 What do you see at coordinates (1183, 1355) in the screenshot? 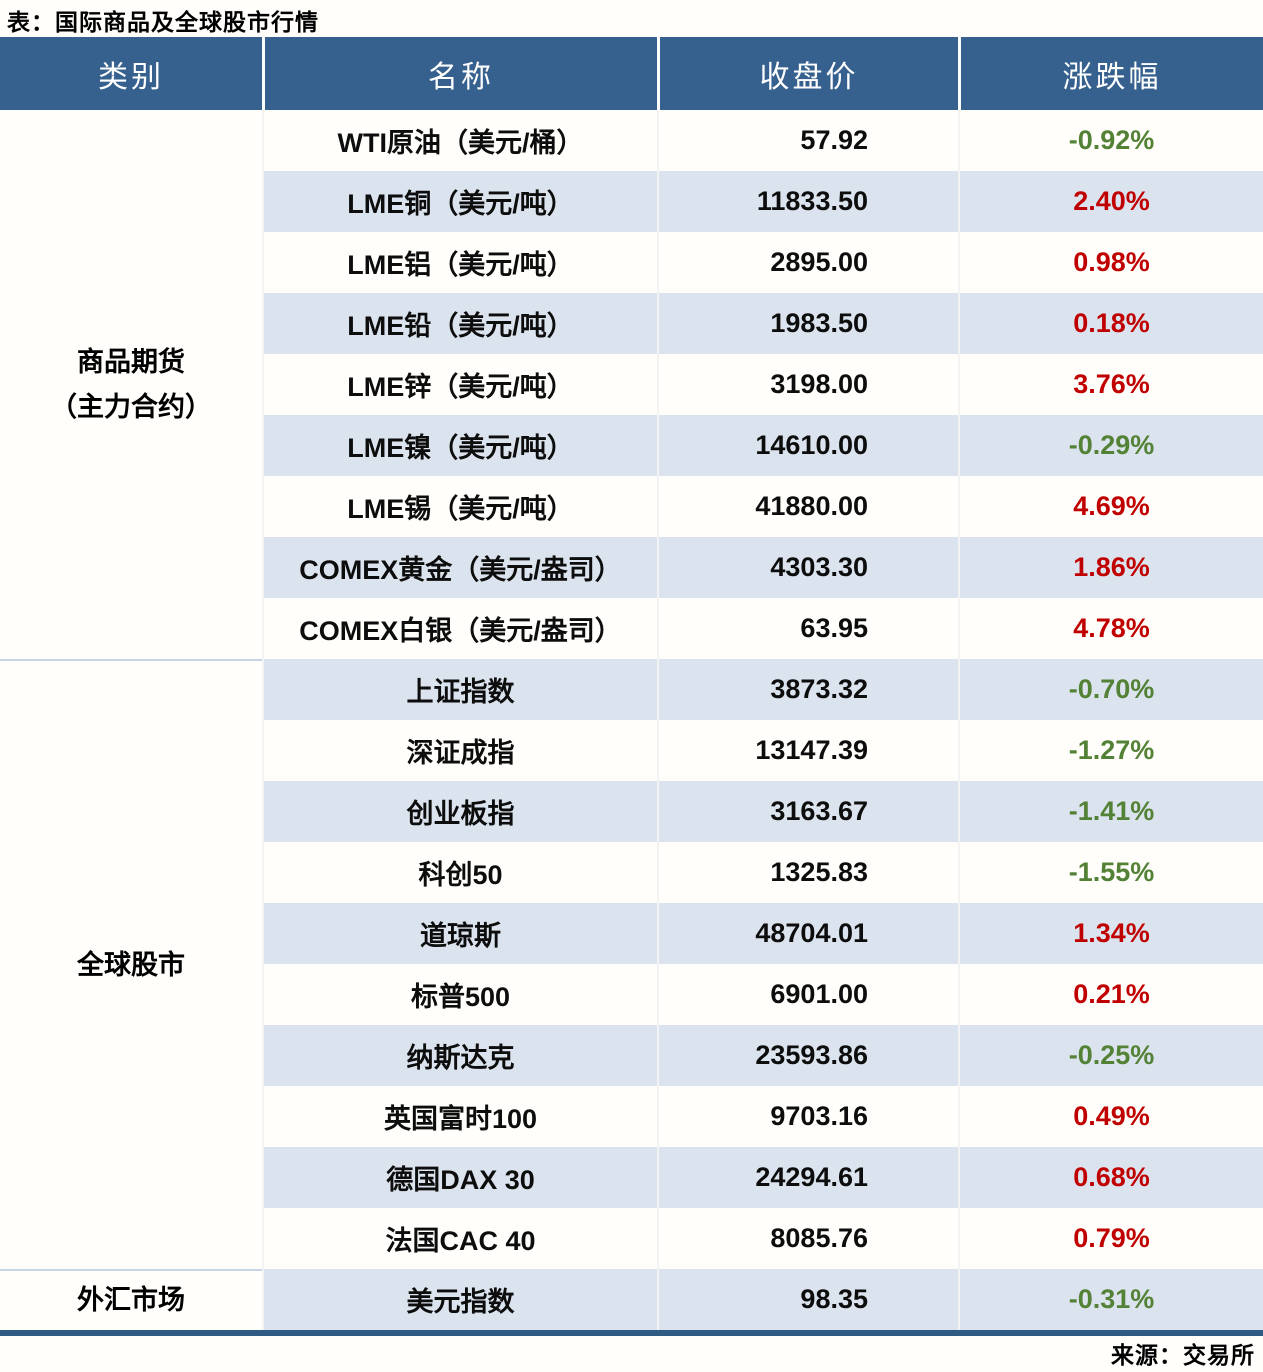
I see `source-note: 来源：交易所` at bounding box center [1183, 1355].